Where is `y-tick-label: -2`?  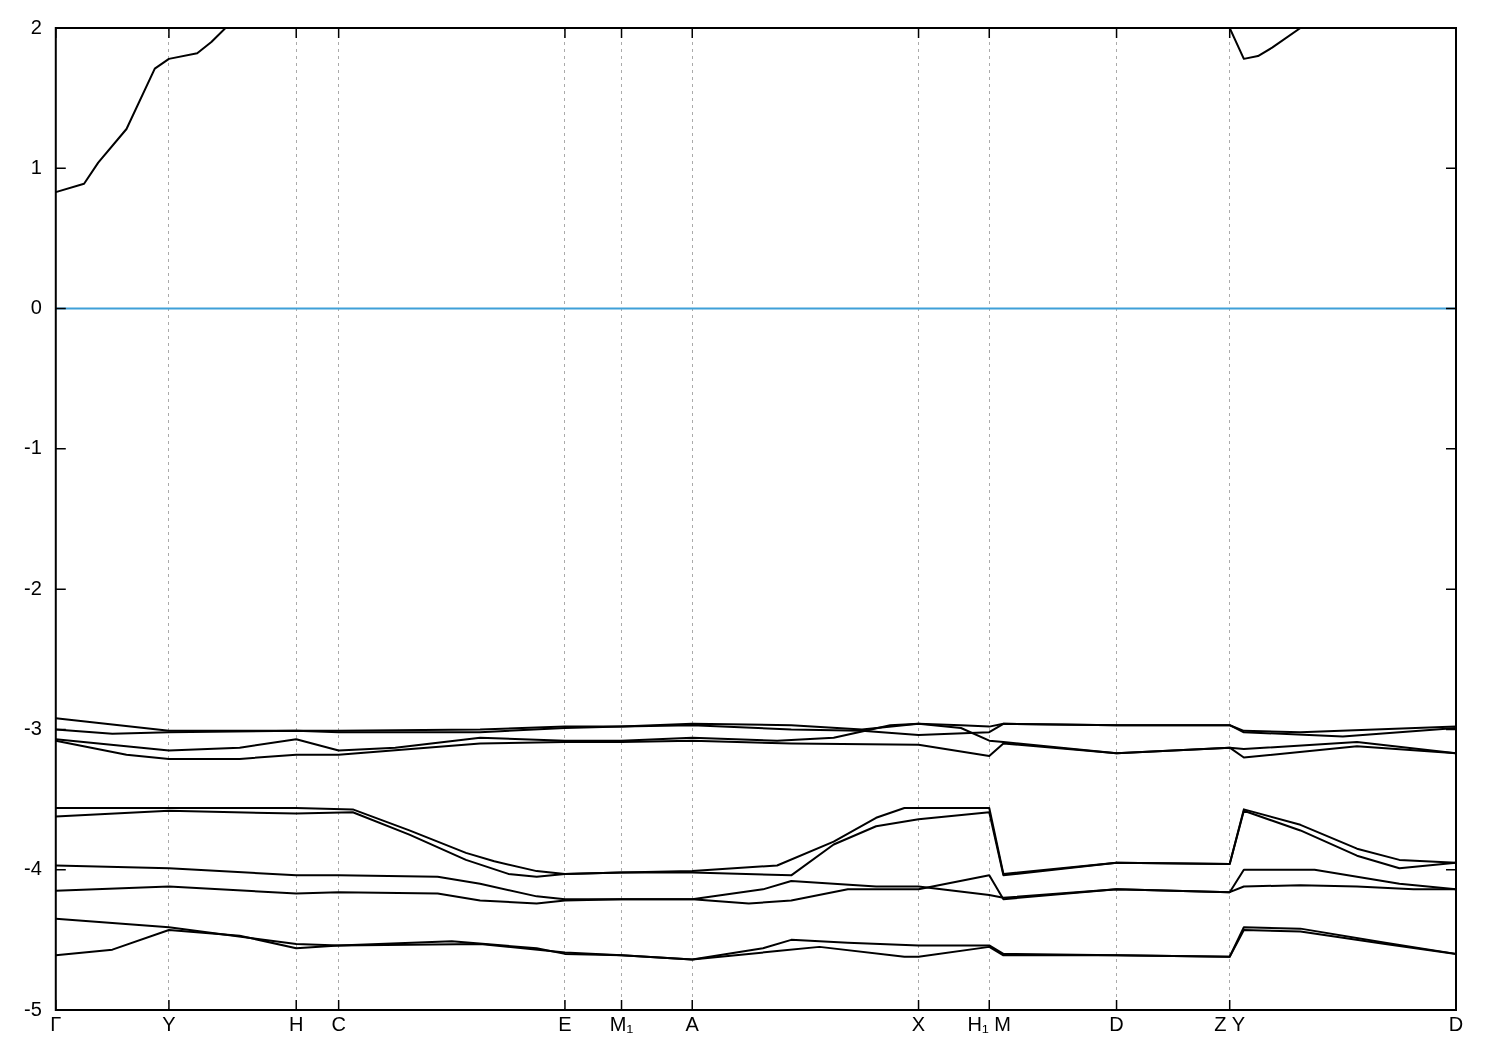
y-tick-label: -2 is located at coordinates (32, 587).